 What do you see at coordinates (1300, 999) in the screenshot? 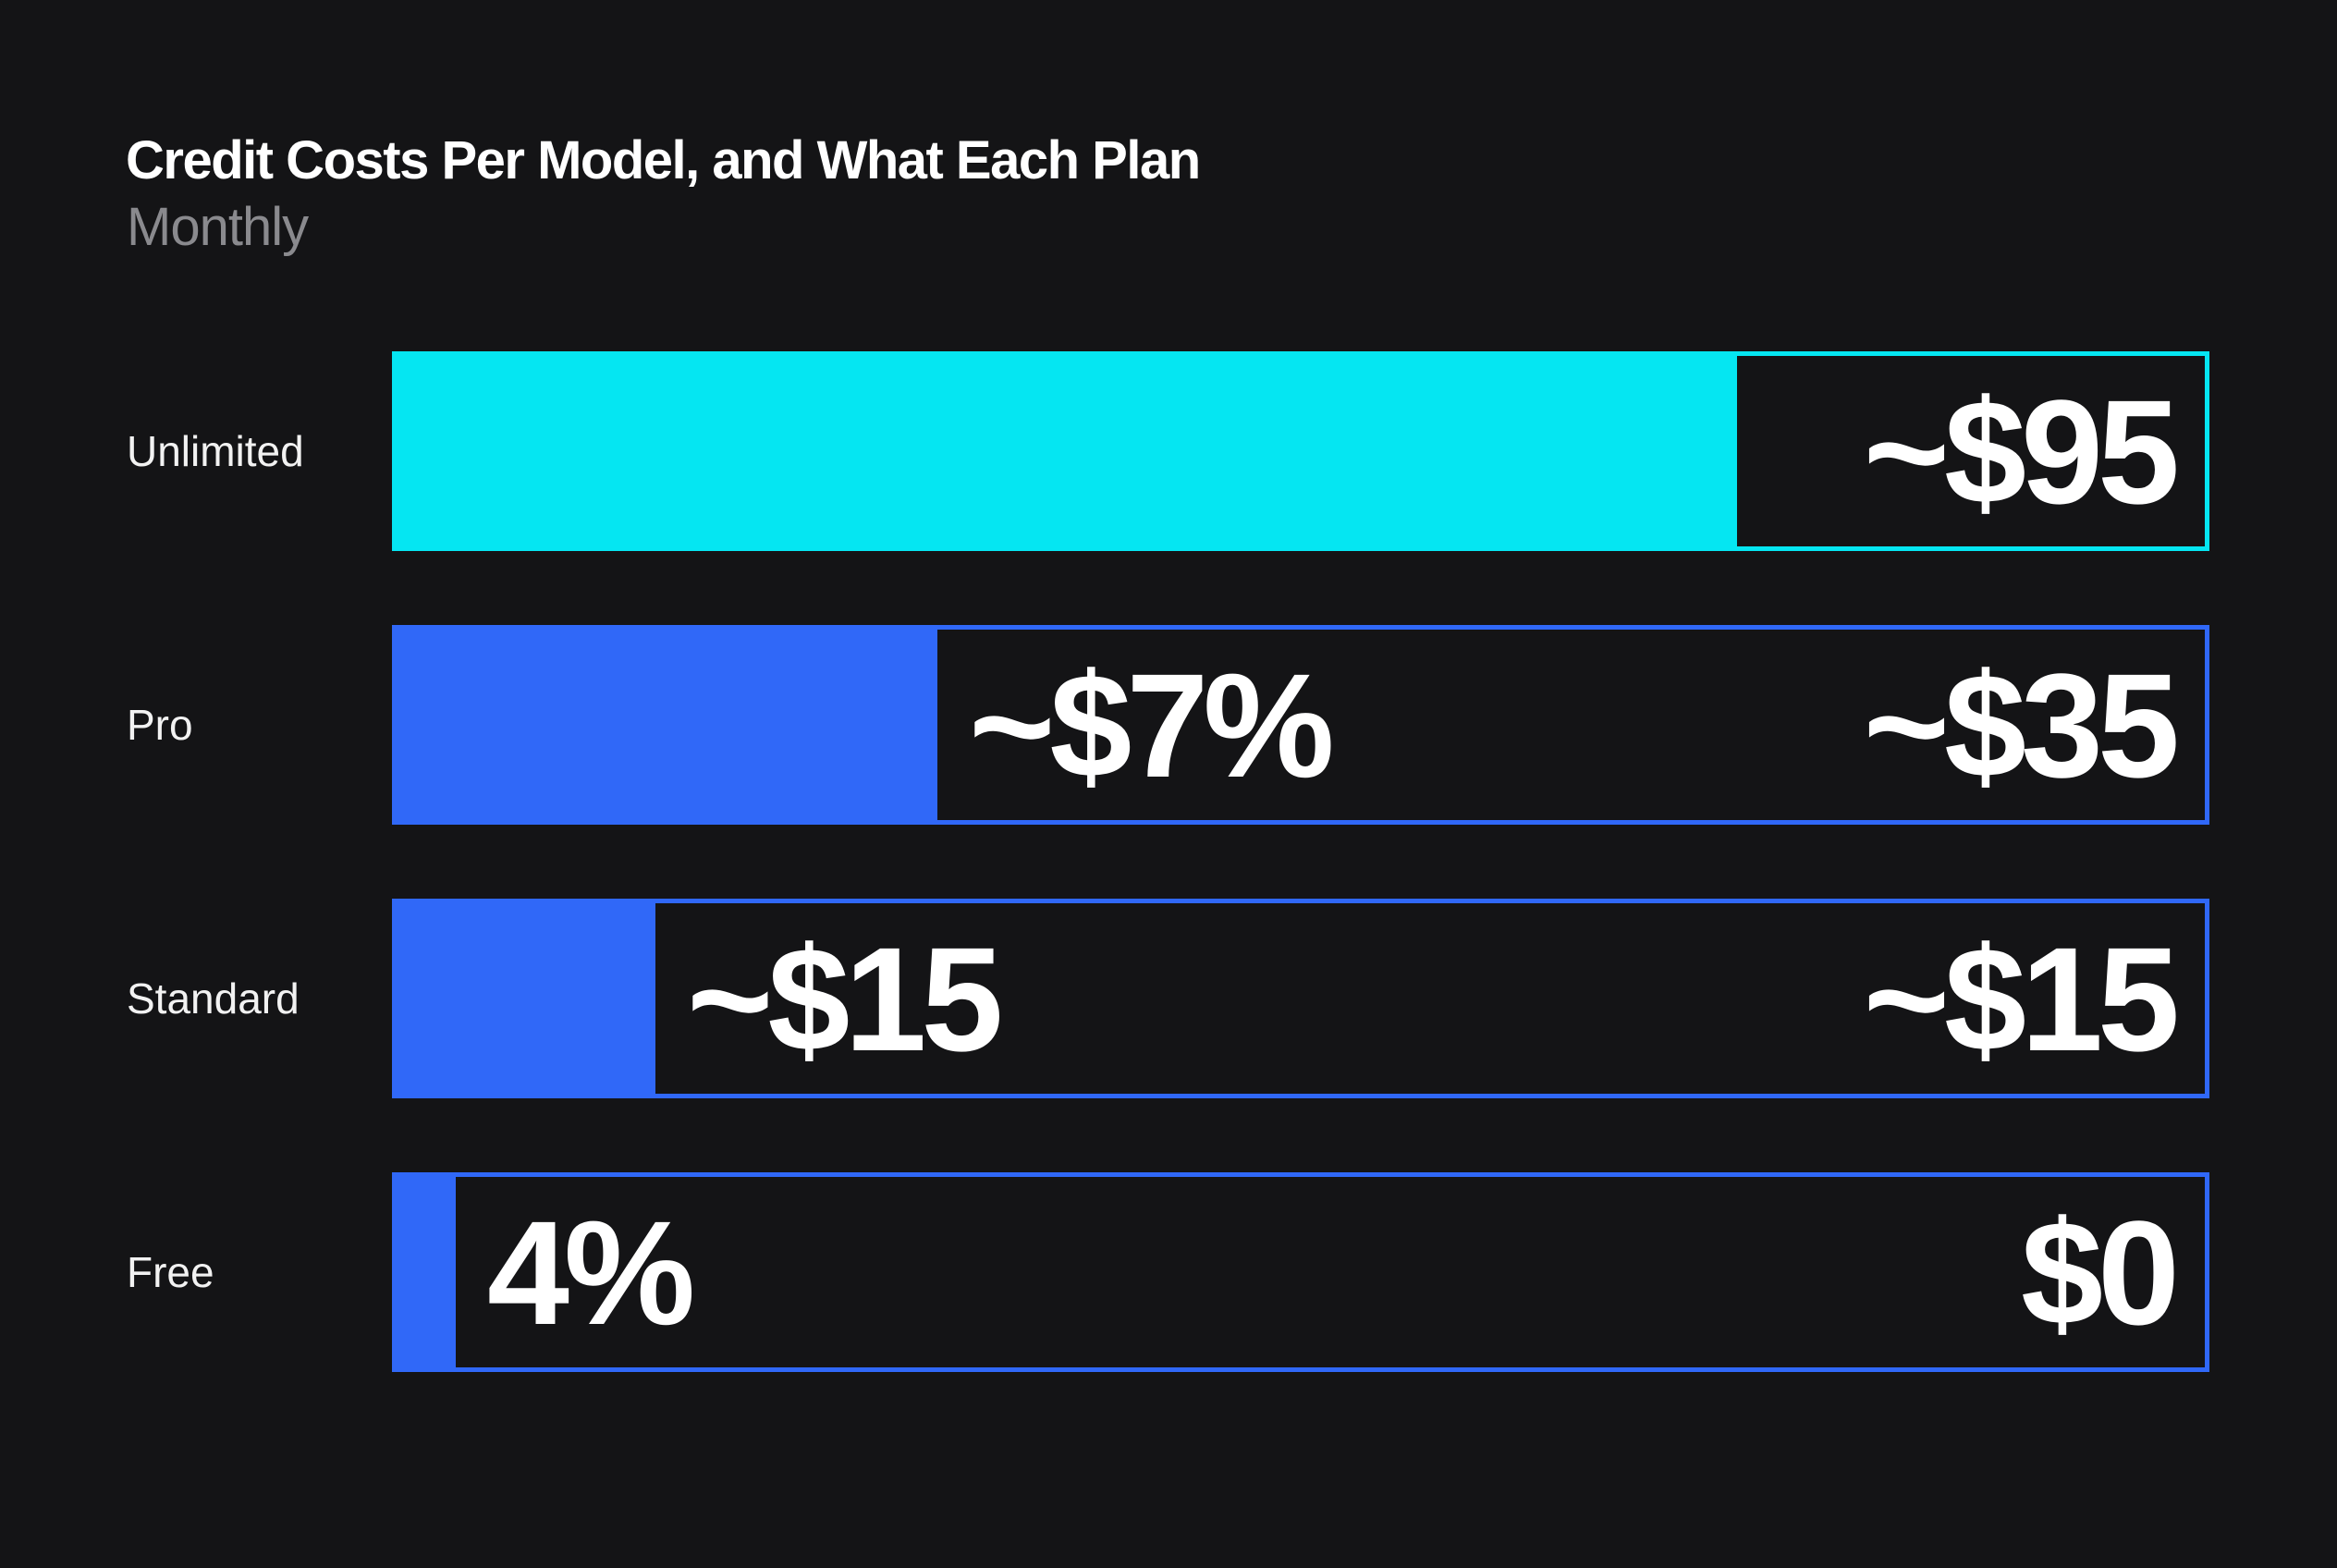
I see `bar-track-standard` at bounding box center [1300, 999].